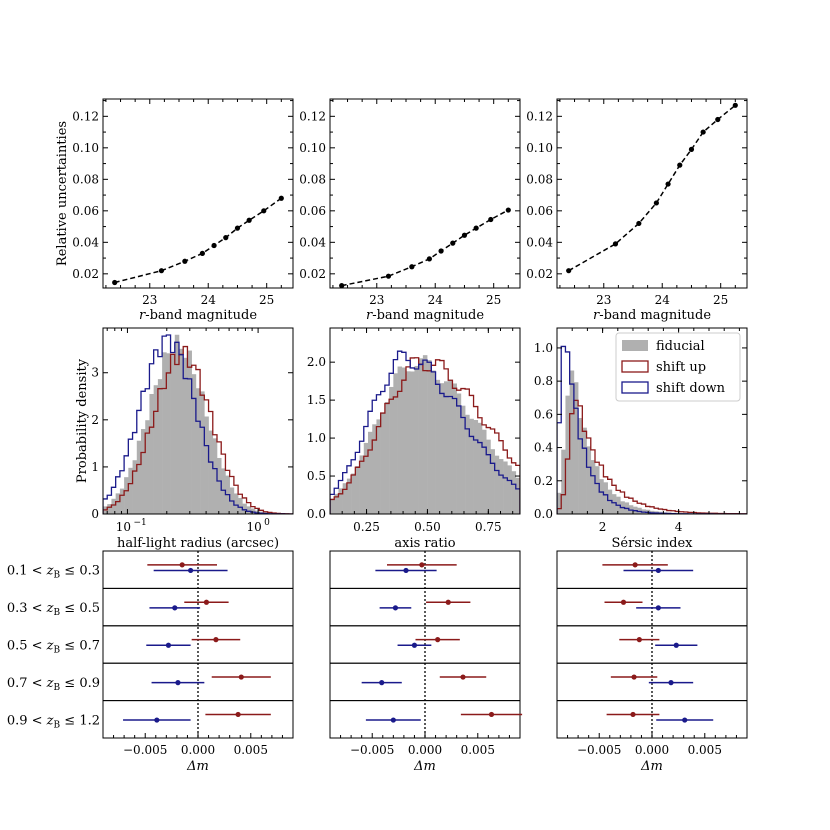  I want to click on legend: fiducial shift up shift down, so click(678, 367).